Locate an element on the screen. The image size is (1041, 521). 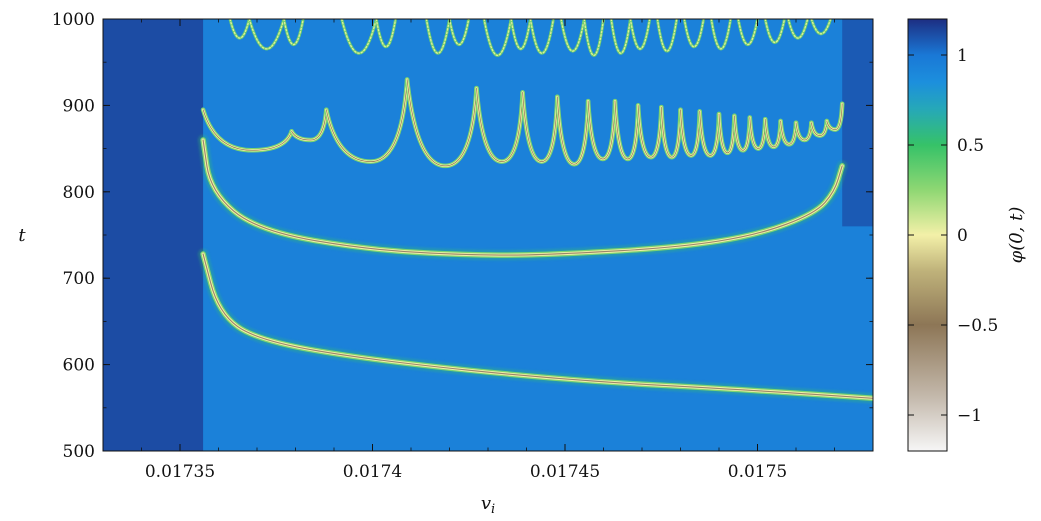
y-tick-label: 500 is located at coordinates (79, 452).